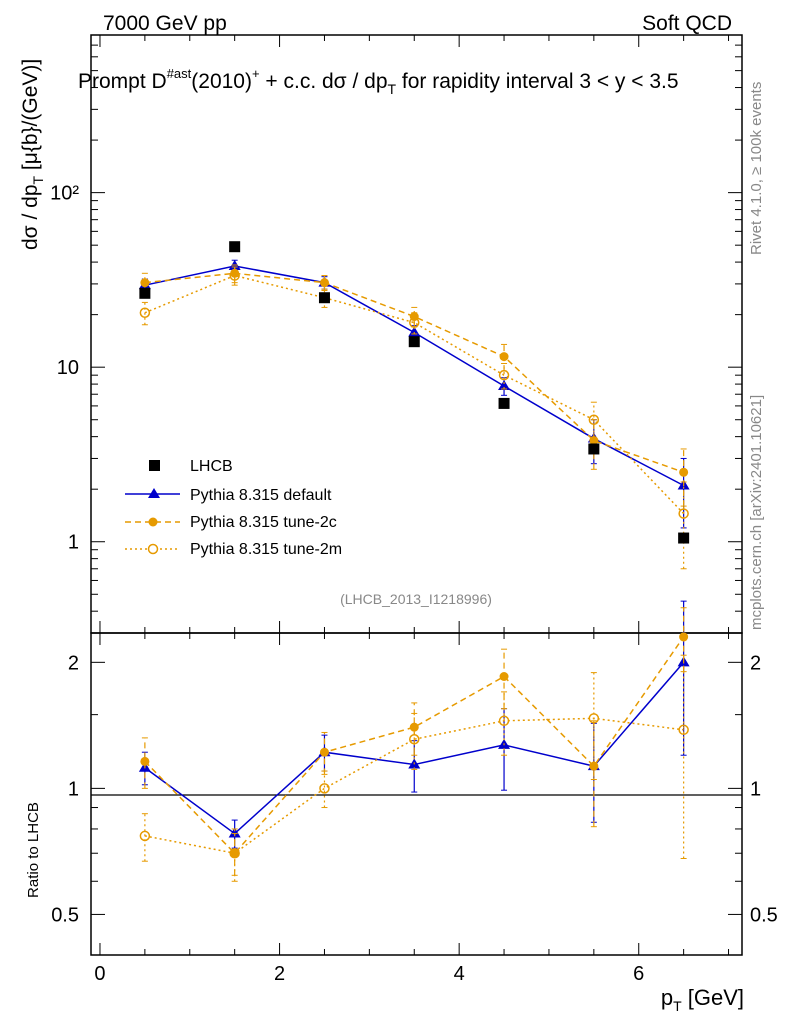  I want to click on x-label-p: p, so click(667, 997).